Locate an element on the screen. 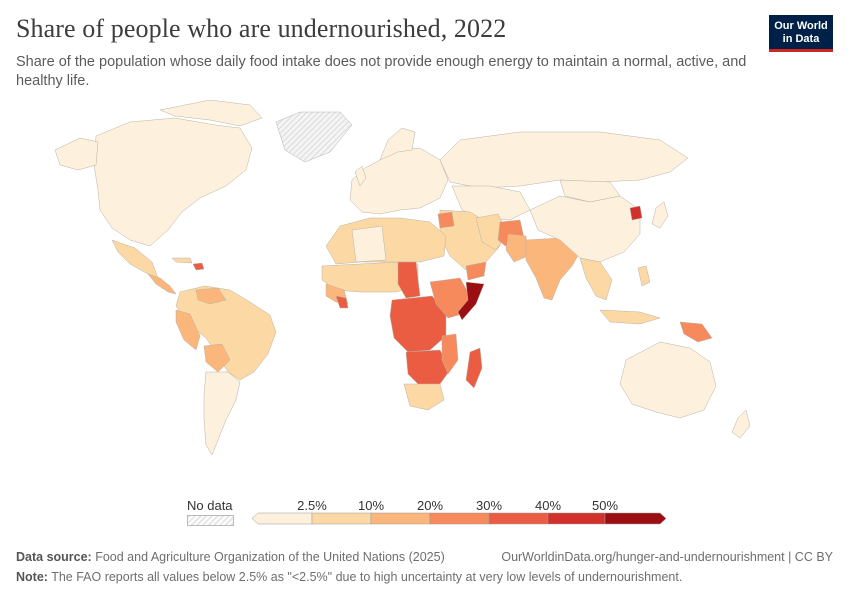 The height and width of the screenshot is (600, 850). region-mozambique is located at coordinates (450, 354).